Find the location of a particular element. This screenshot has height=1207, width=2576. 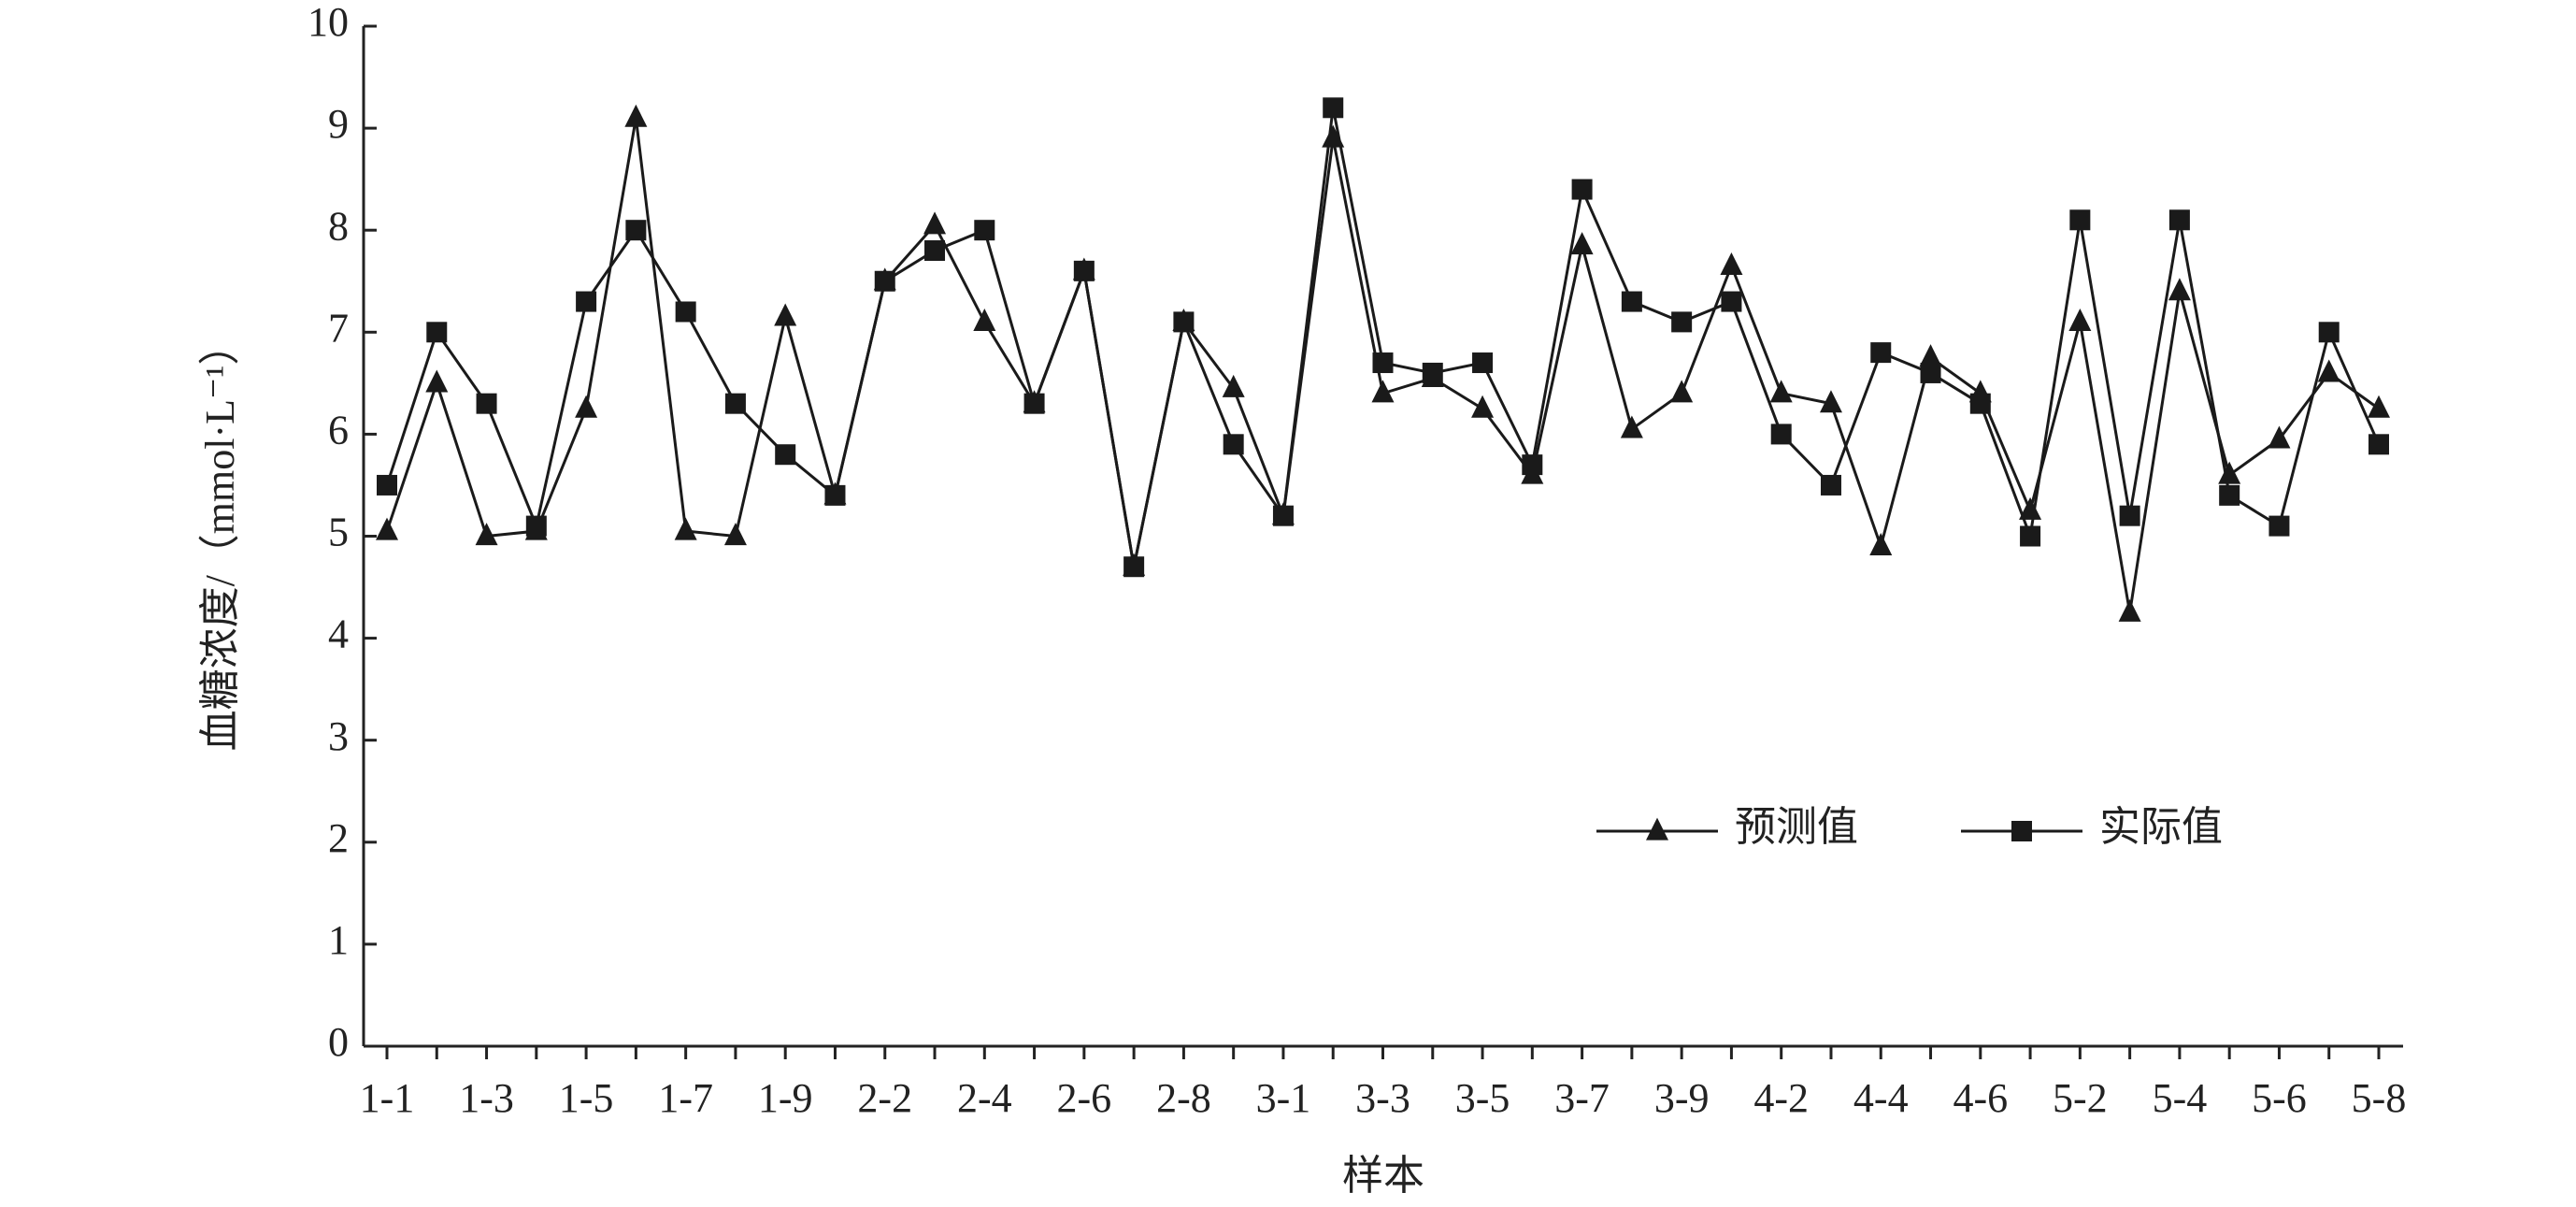

x-tick-label: 5-2 is located at coordinates (2080, 1098).